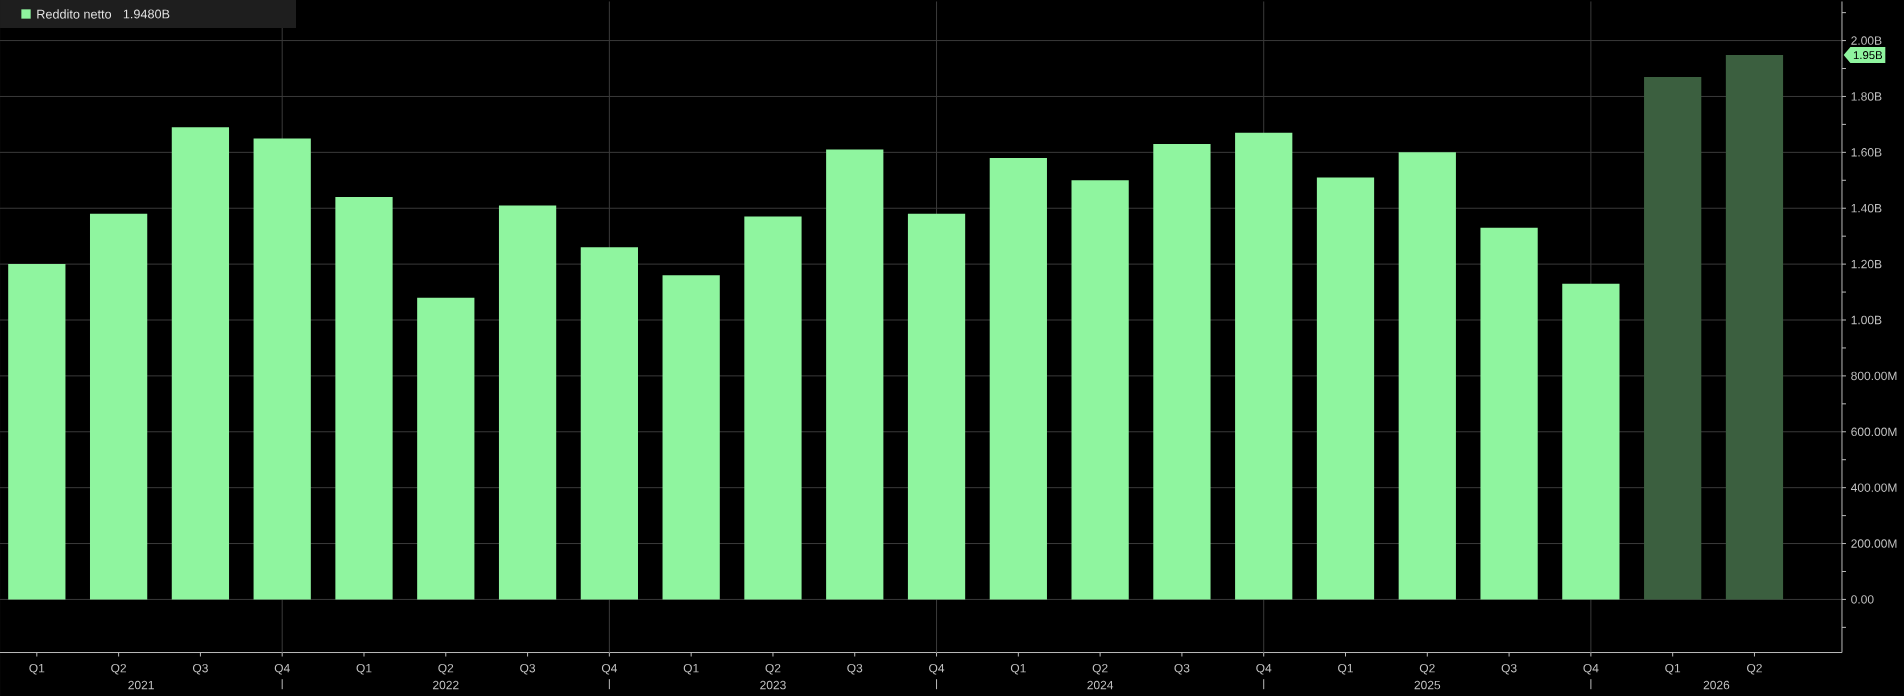 This screenshot has height=696, width=1904. Describe the element at coordinates (1716, 685) in the screenshot. I see `text: 2026` at that location.